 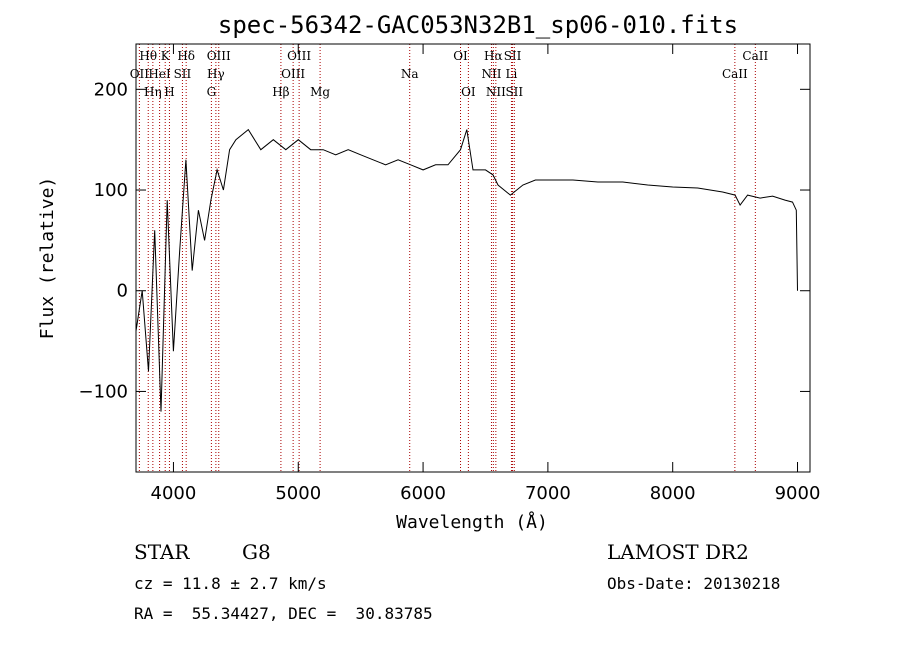 I want to click on x-tick-label-0: 4000, so click(x=174, y=493).